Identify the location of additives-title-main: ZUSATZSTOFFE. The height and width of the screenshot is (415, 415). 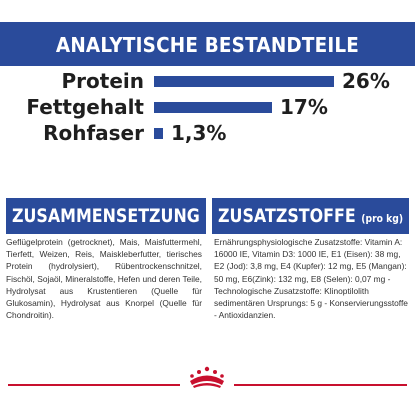
(287, 216).